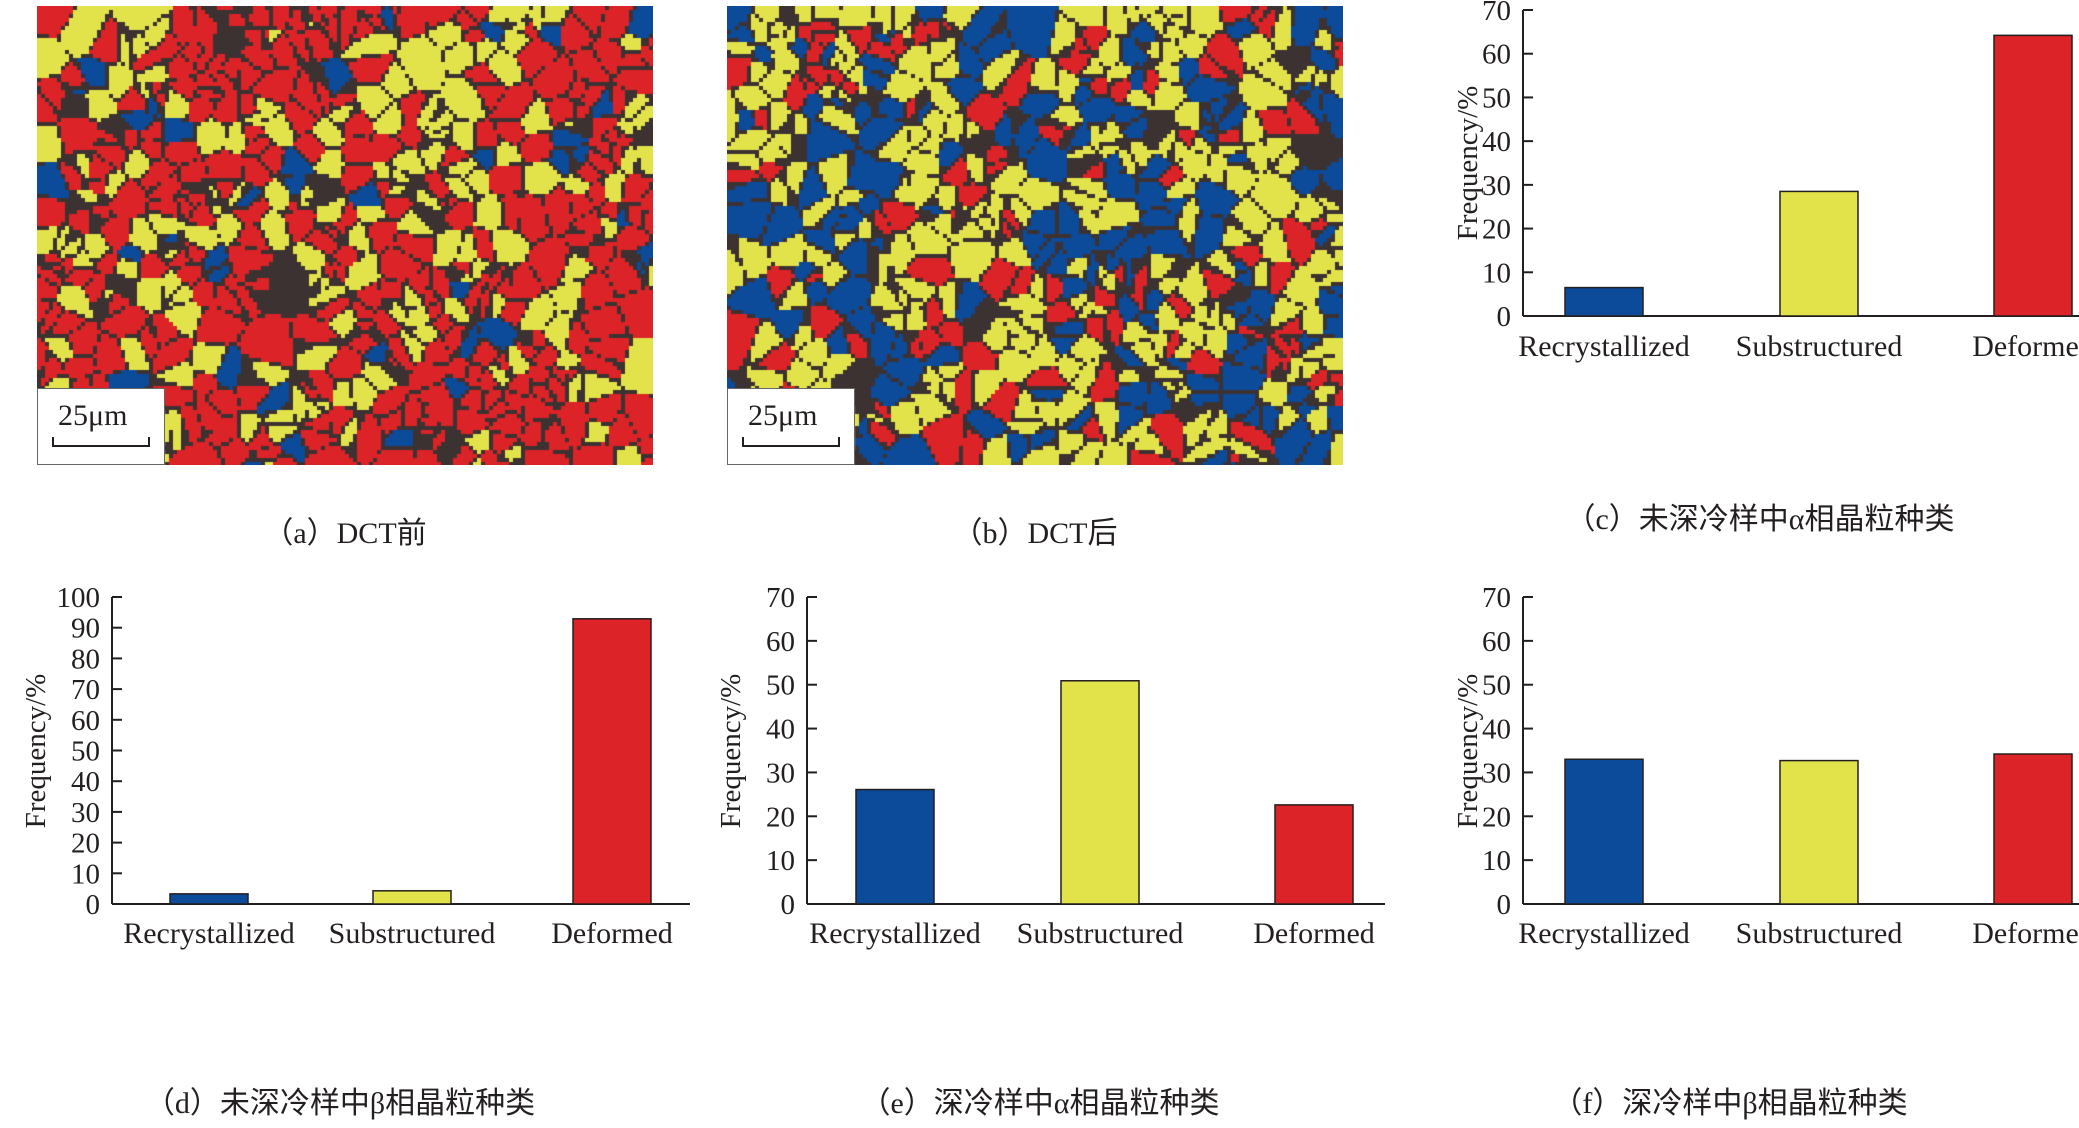  What do you see at coordinates (783, 415) in the screenshot?
I see `scale-bar-label-b: 25μm` at bounding box center [783, 415].